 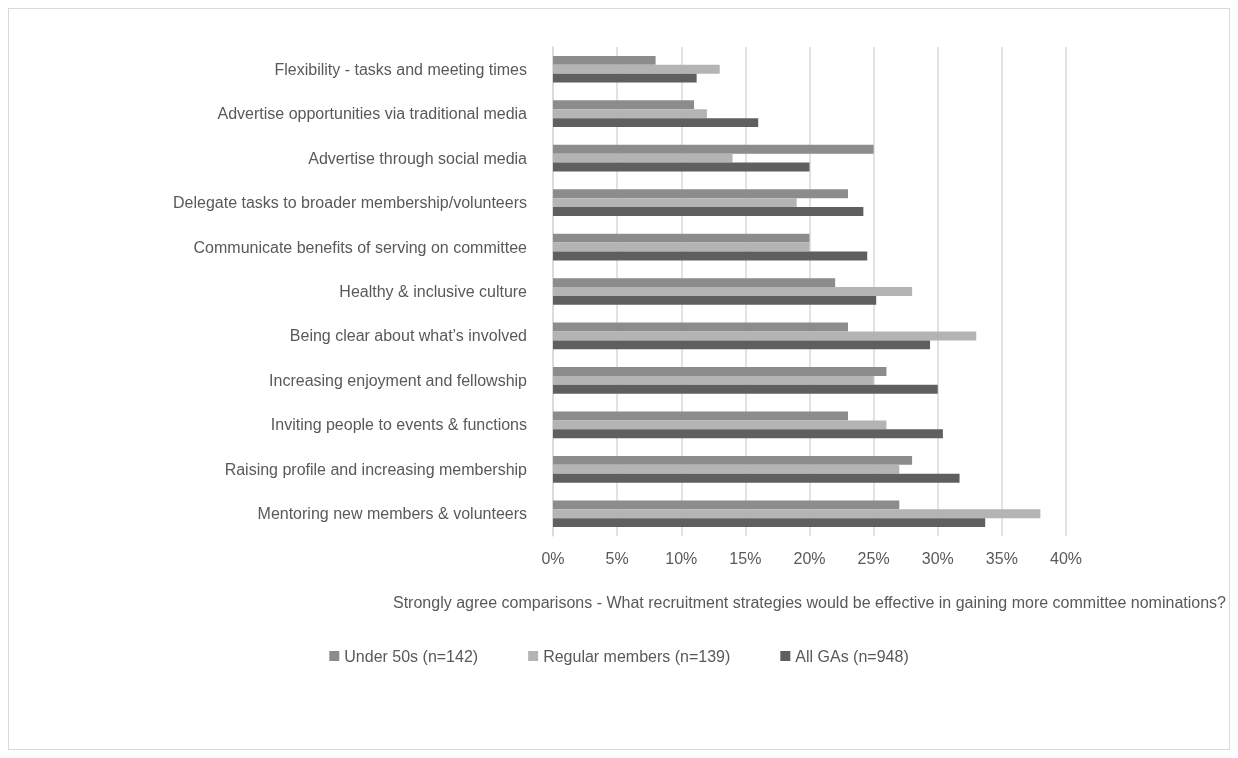 What do you see at coordinates (617, 558) in the screenshot?
I see `x-tick-label: 5%` at bounding box center [617, 558].